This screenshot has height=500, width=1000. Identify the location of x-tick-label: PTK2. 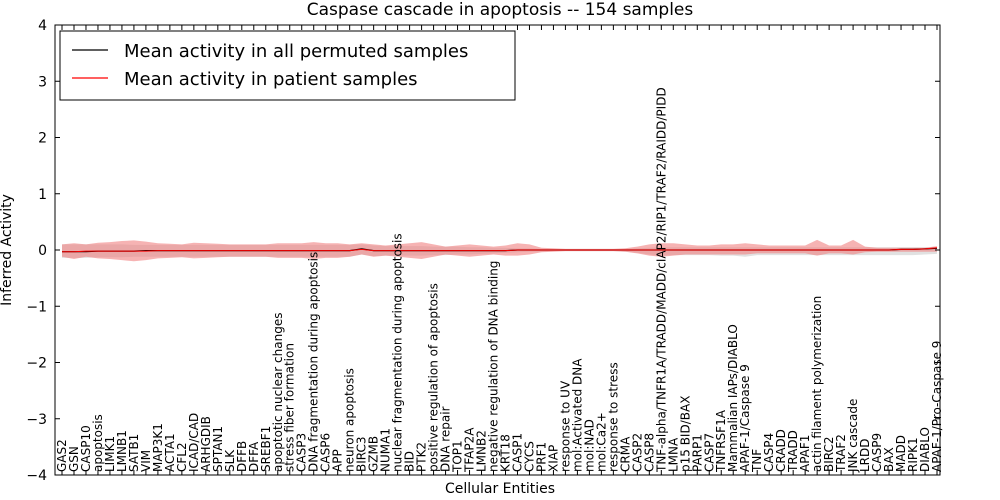
(422, 457).